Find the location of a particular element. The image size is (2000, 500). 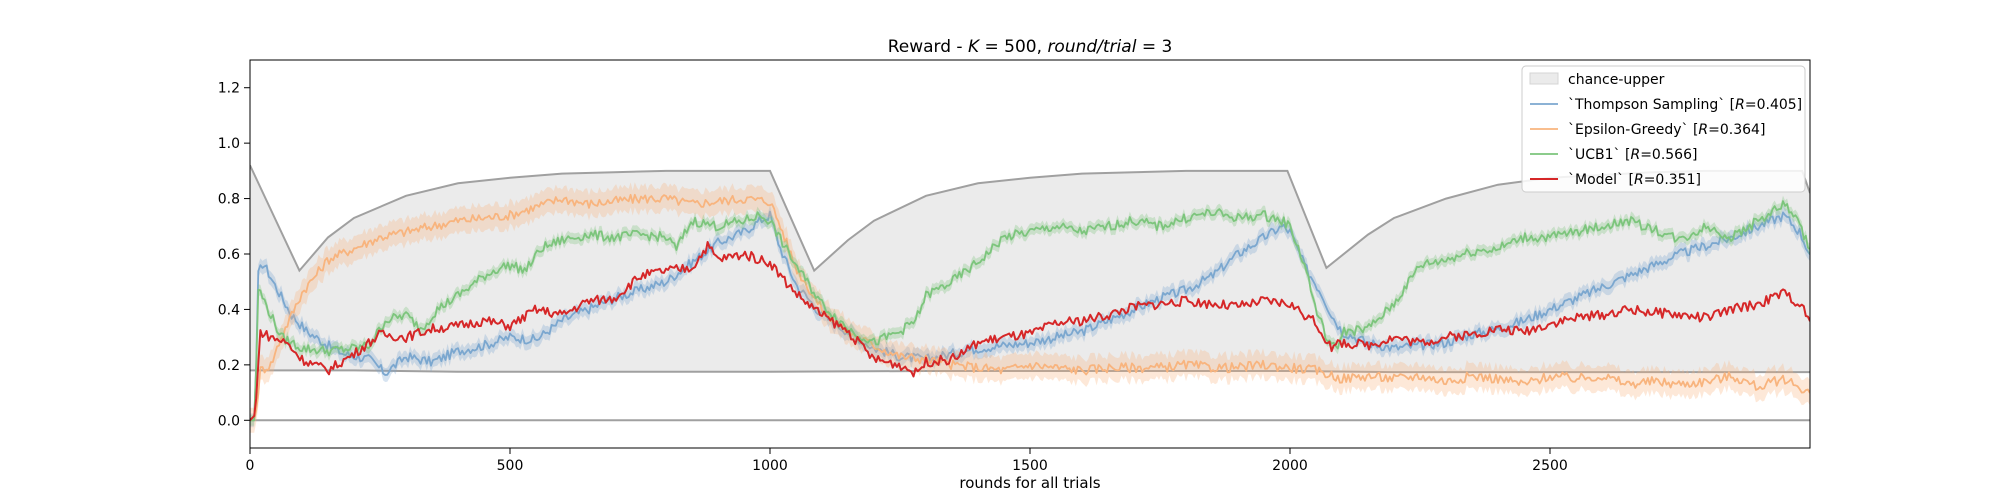

legend-label-model: `Model` [R=0.351] is located at coordinates (1634, 180).